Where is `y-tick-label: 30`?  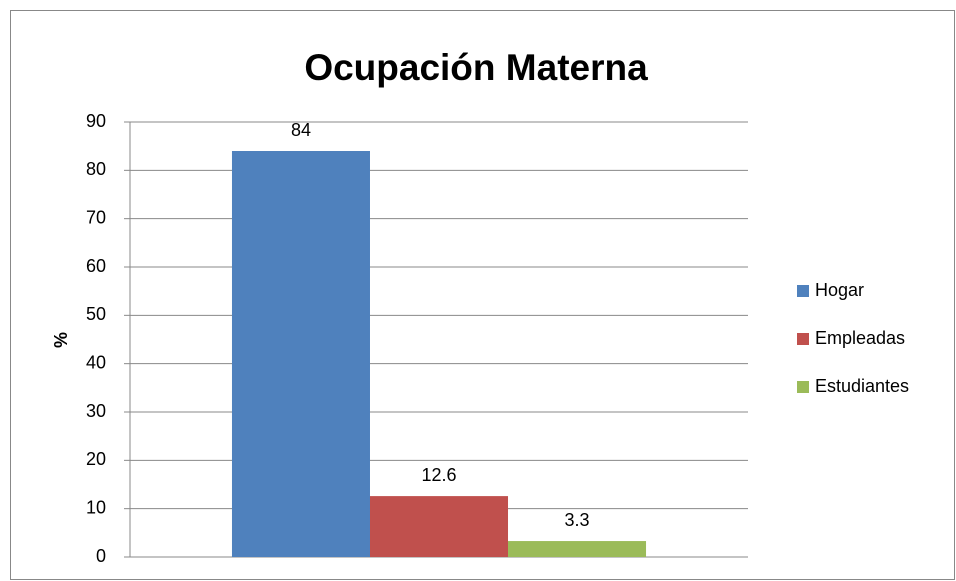
y-tick-label: 30 is located at coordinates (96, 411).